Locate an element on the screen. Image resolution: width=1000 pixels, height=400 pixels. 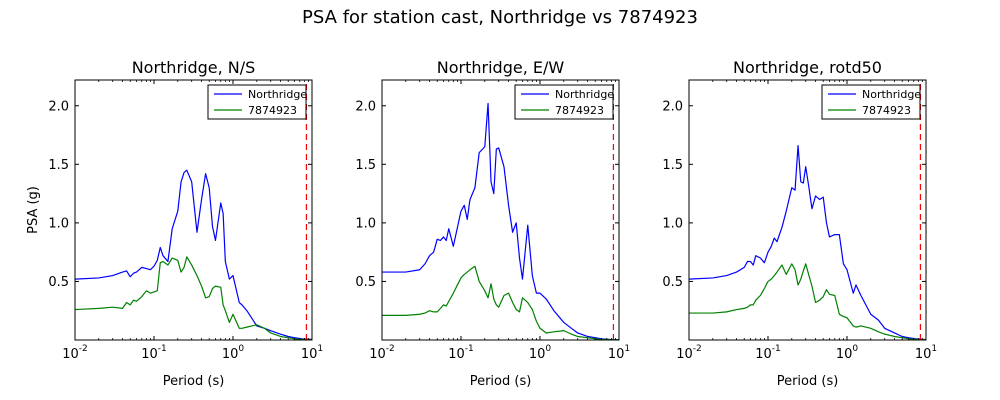
panel-title: Northridge, E/W is located at coordinates (501, 67).